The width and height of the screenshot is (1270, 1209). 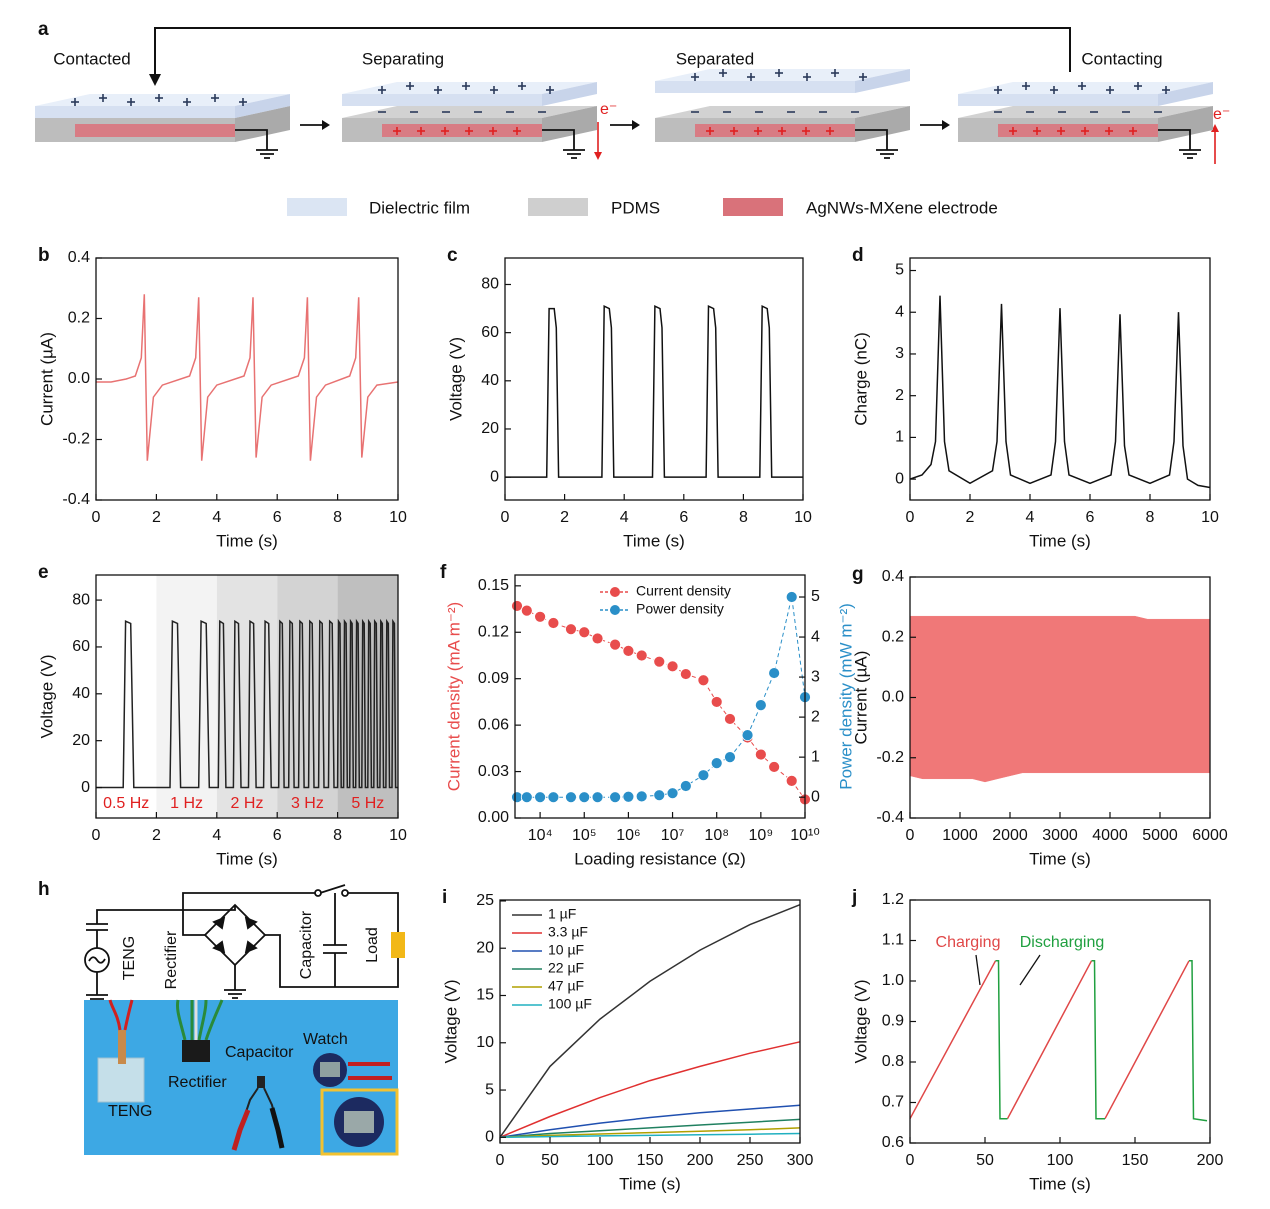 What do you see at coordinates (122, 1047) in the screenshot?
I see `electrode-strip` at bounding box center [122, 1047].